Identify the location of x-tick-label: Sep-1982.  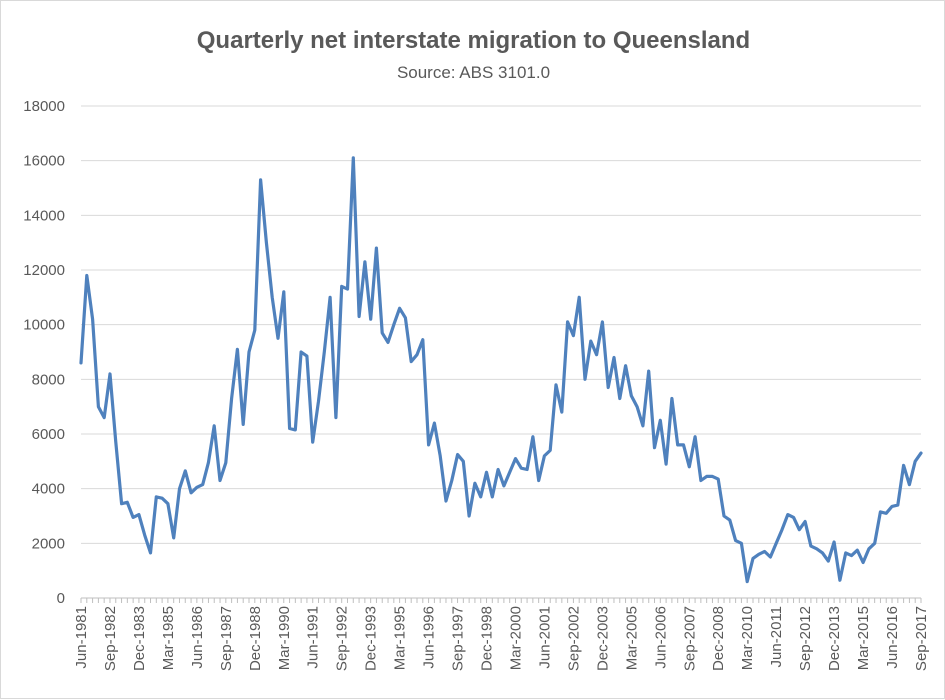
(110, 638).